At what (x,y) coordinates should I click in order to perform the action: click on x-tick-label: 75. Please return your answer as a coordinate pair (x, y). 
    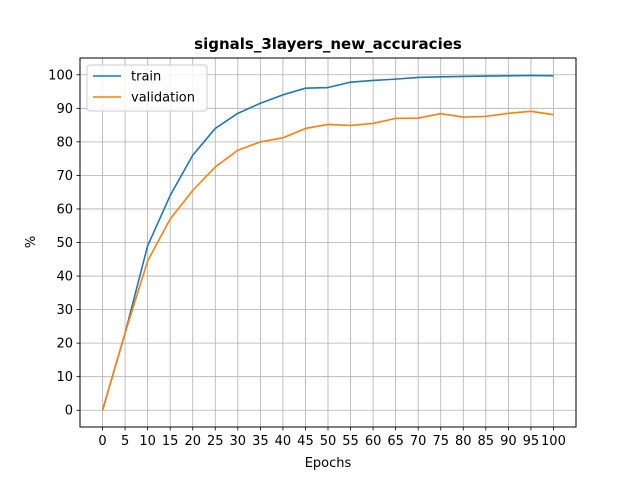
    Looking at the image, I should click on (440, 441).